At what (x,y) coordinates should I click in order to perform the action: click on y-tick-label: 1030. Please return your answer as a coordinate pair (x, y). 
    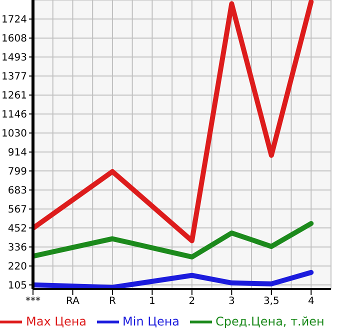
    Looking at the image, I should click on (14, 134).